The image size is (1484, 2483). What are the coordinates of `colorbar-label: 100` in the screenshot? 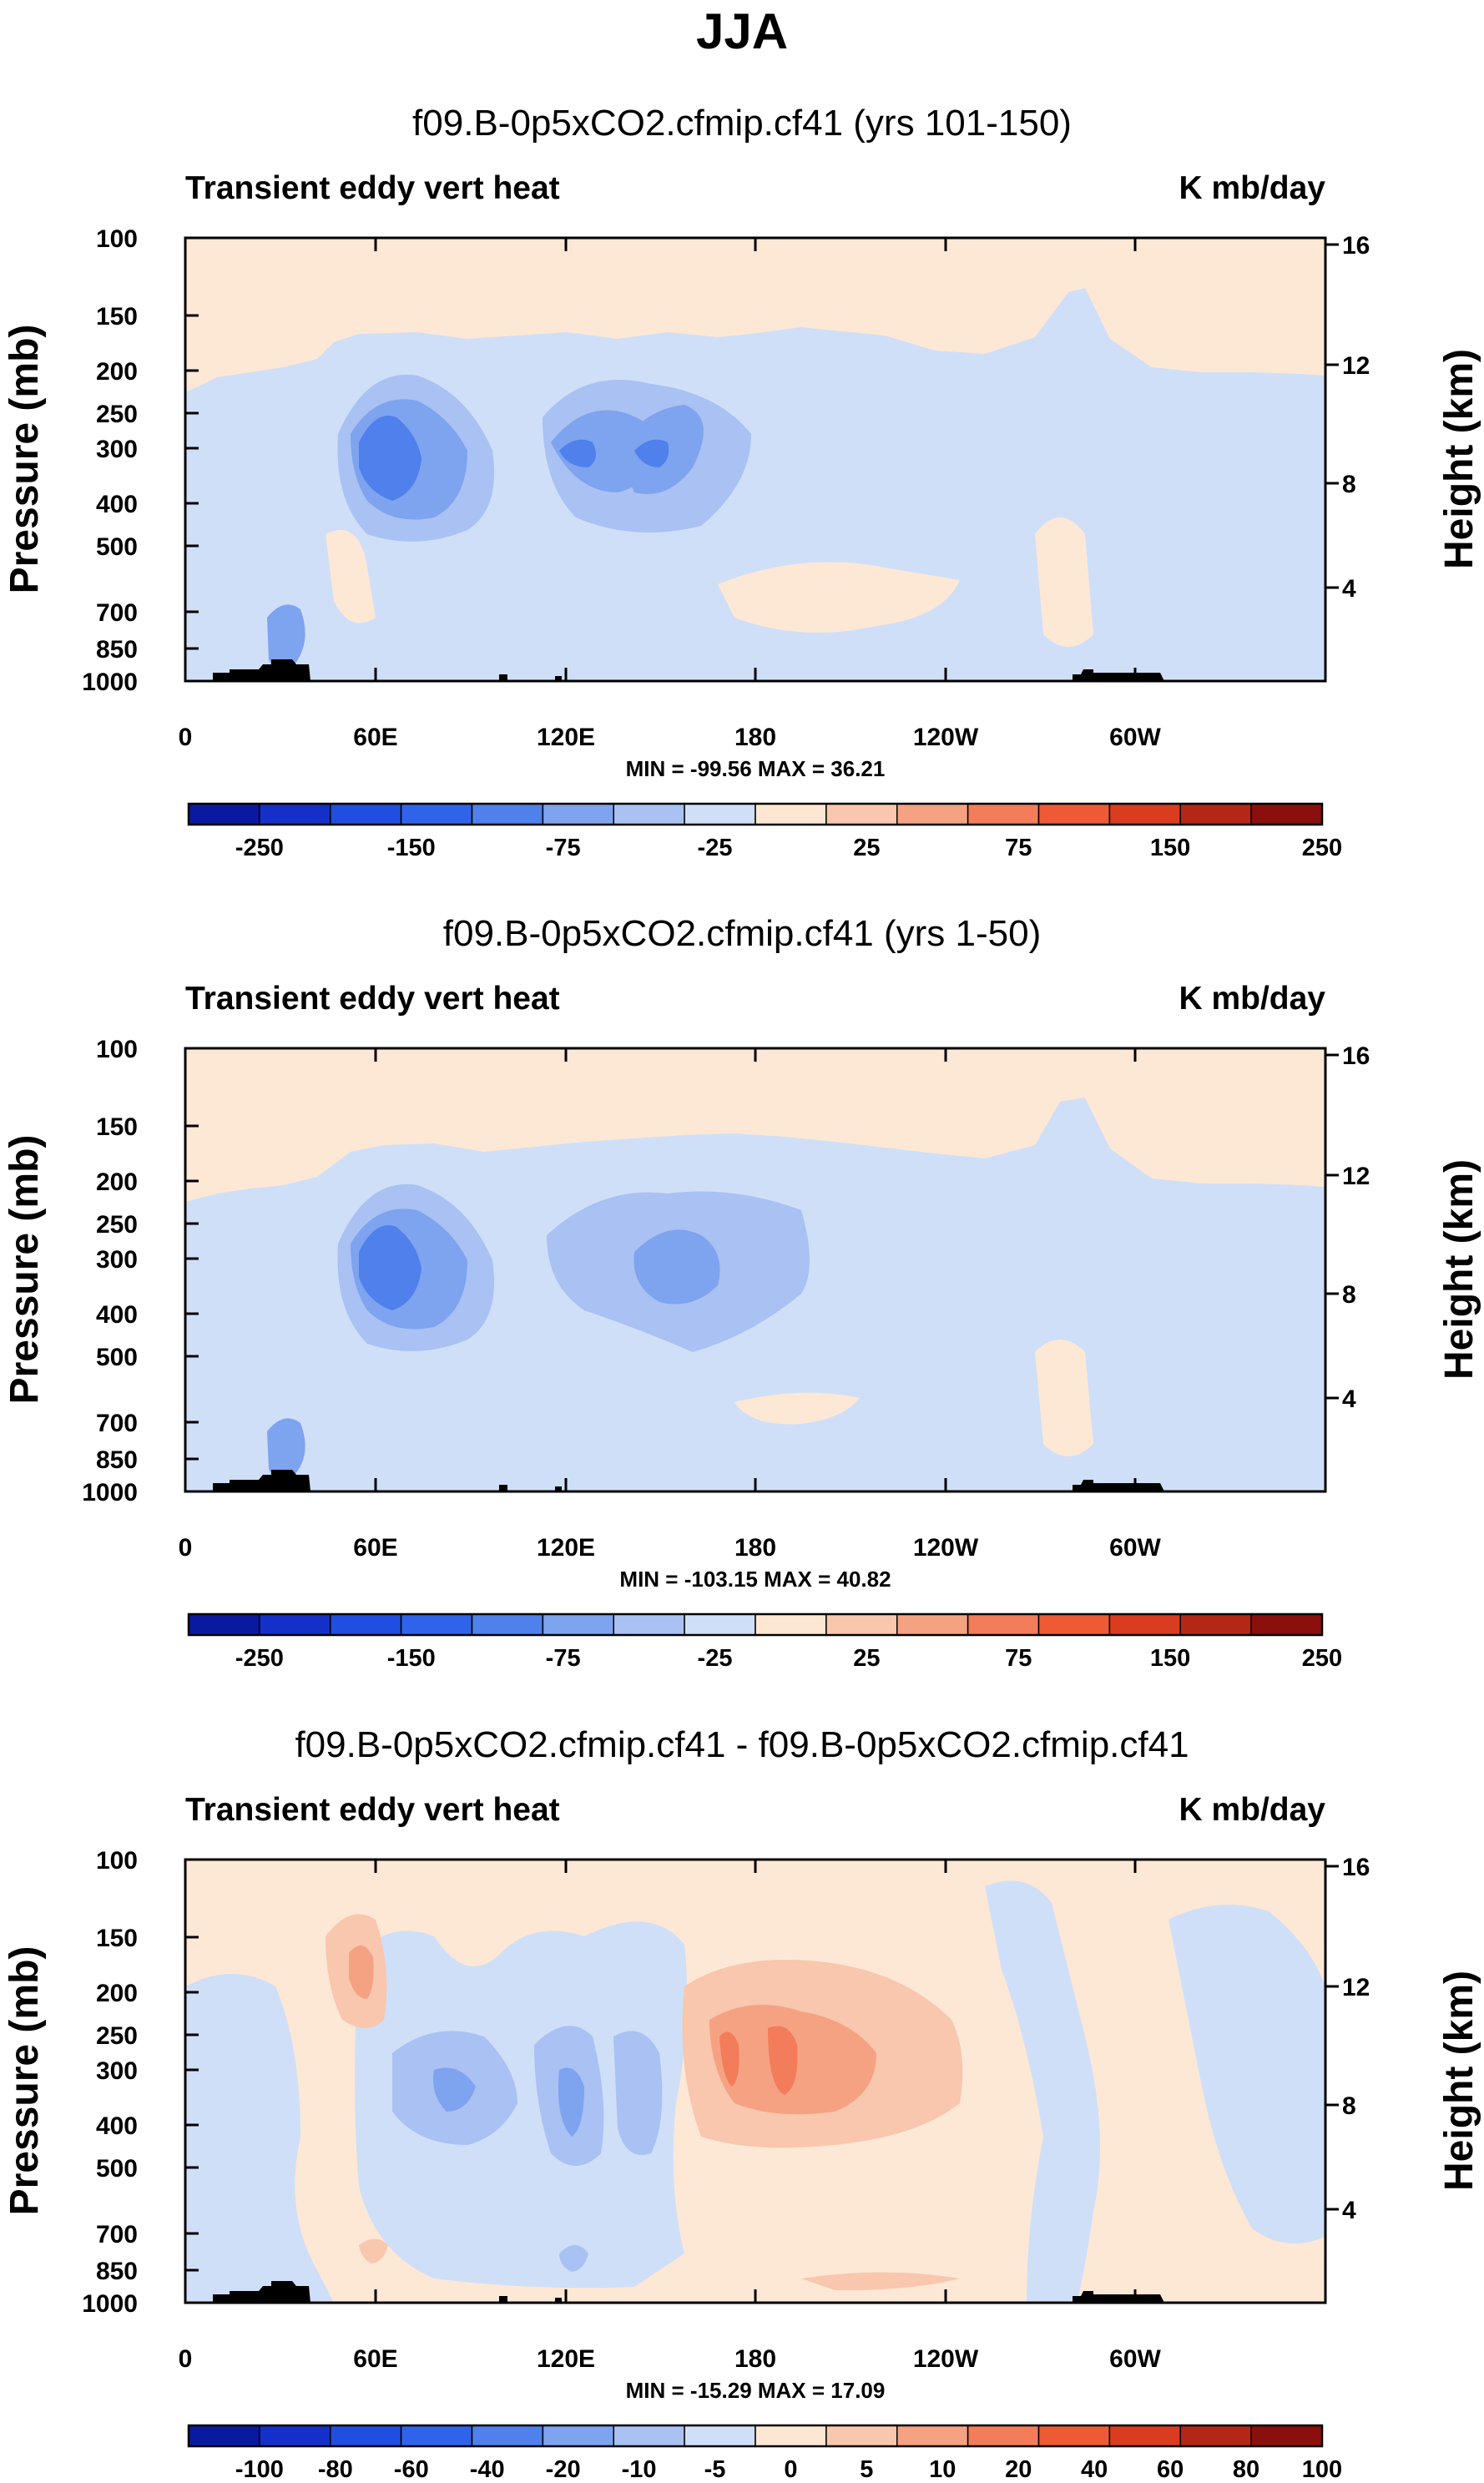 It's located at (1322, 2469).